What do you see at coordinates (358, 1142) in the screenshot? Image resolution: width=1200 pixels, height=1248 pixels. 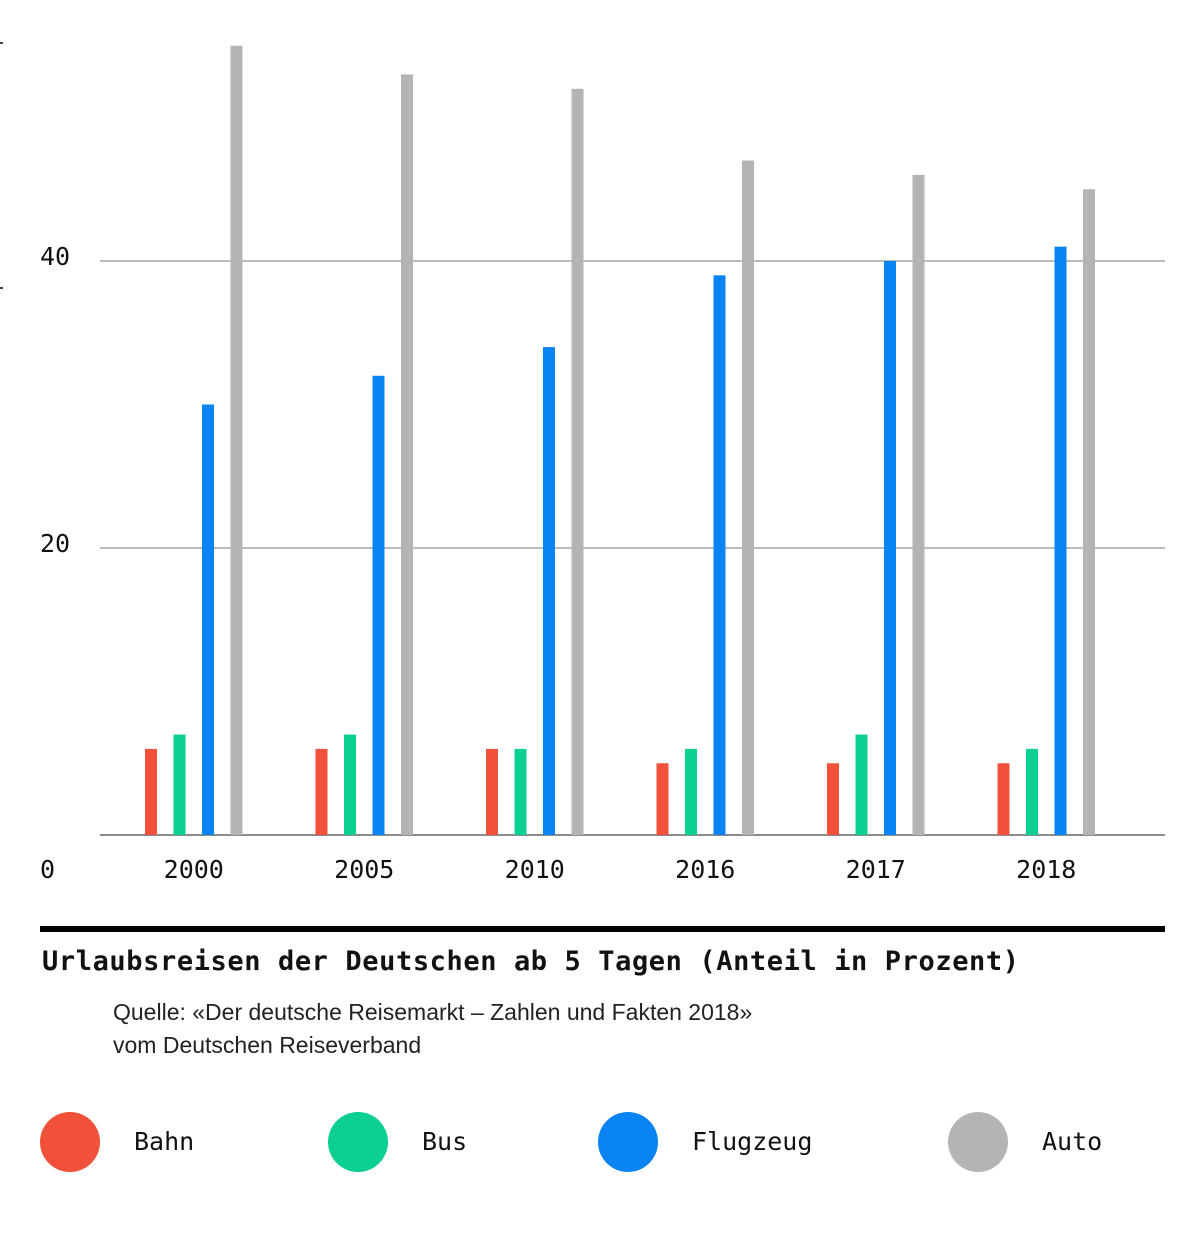 I see `legend-swatch-bus` at bounding box center [358, 1142].